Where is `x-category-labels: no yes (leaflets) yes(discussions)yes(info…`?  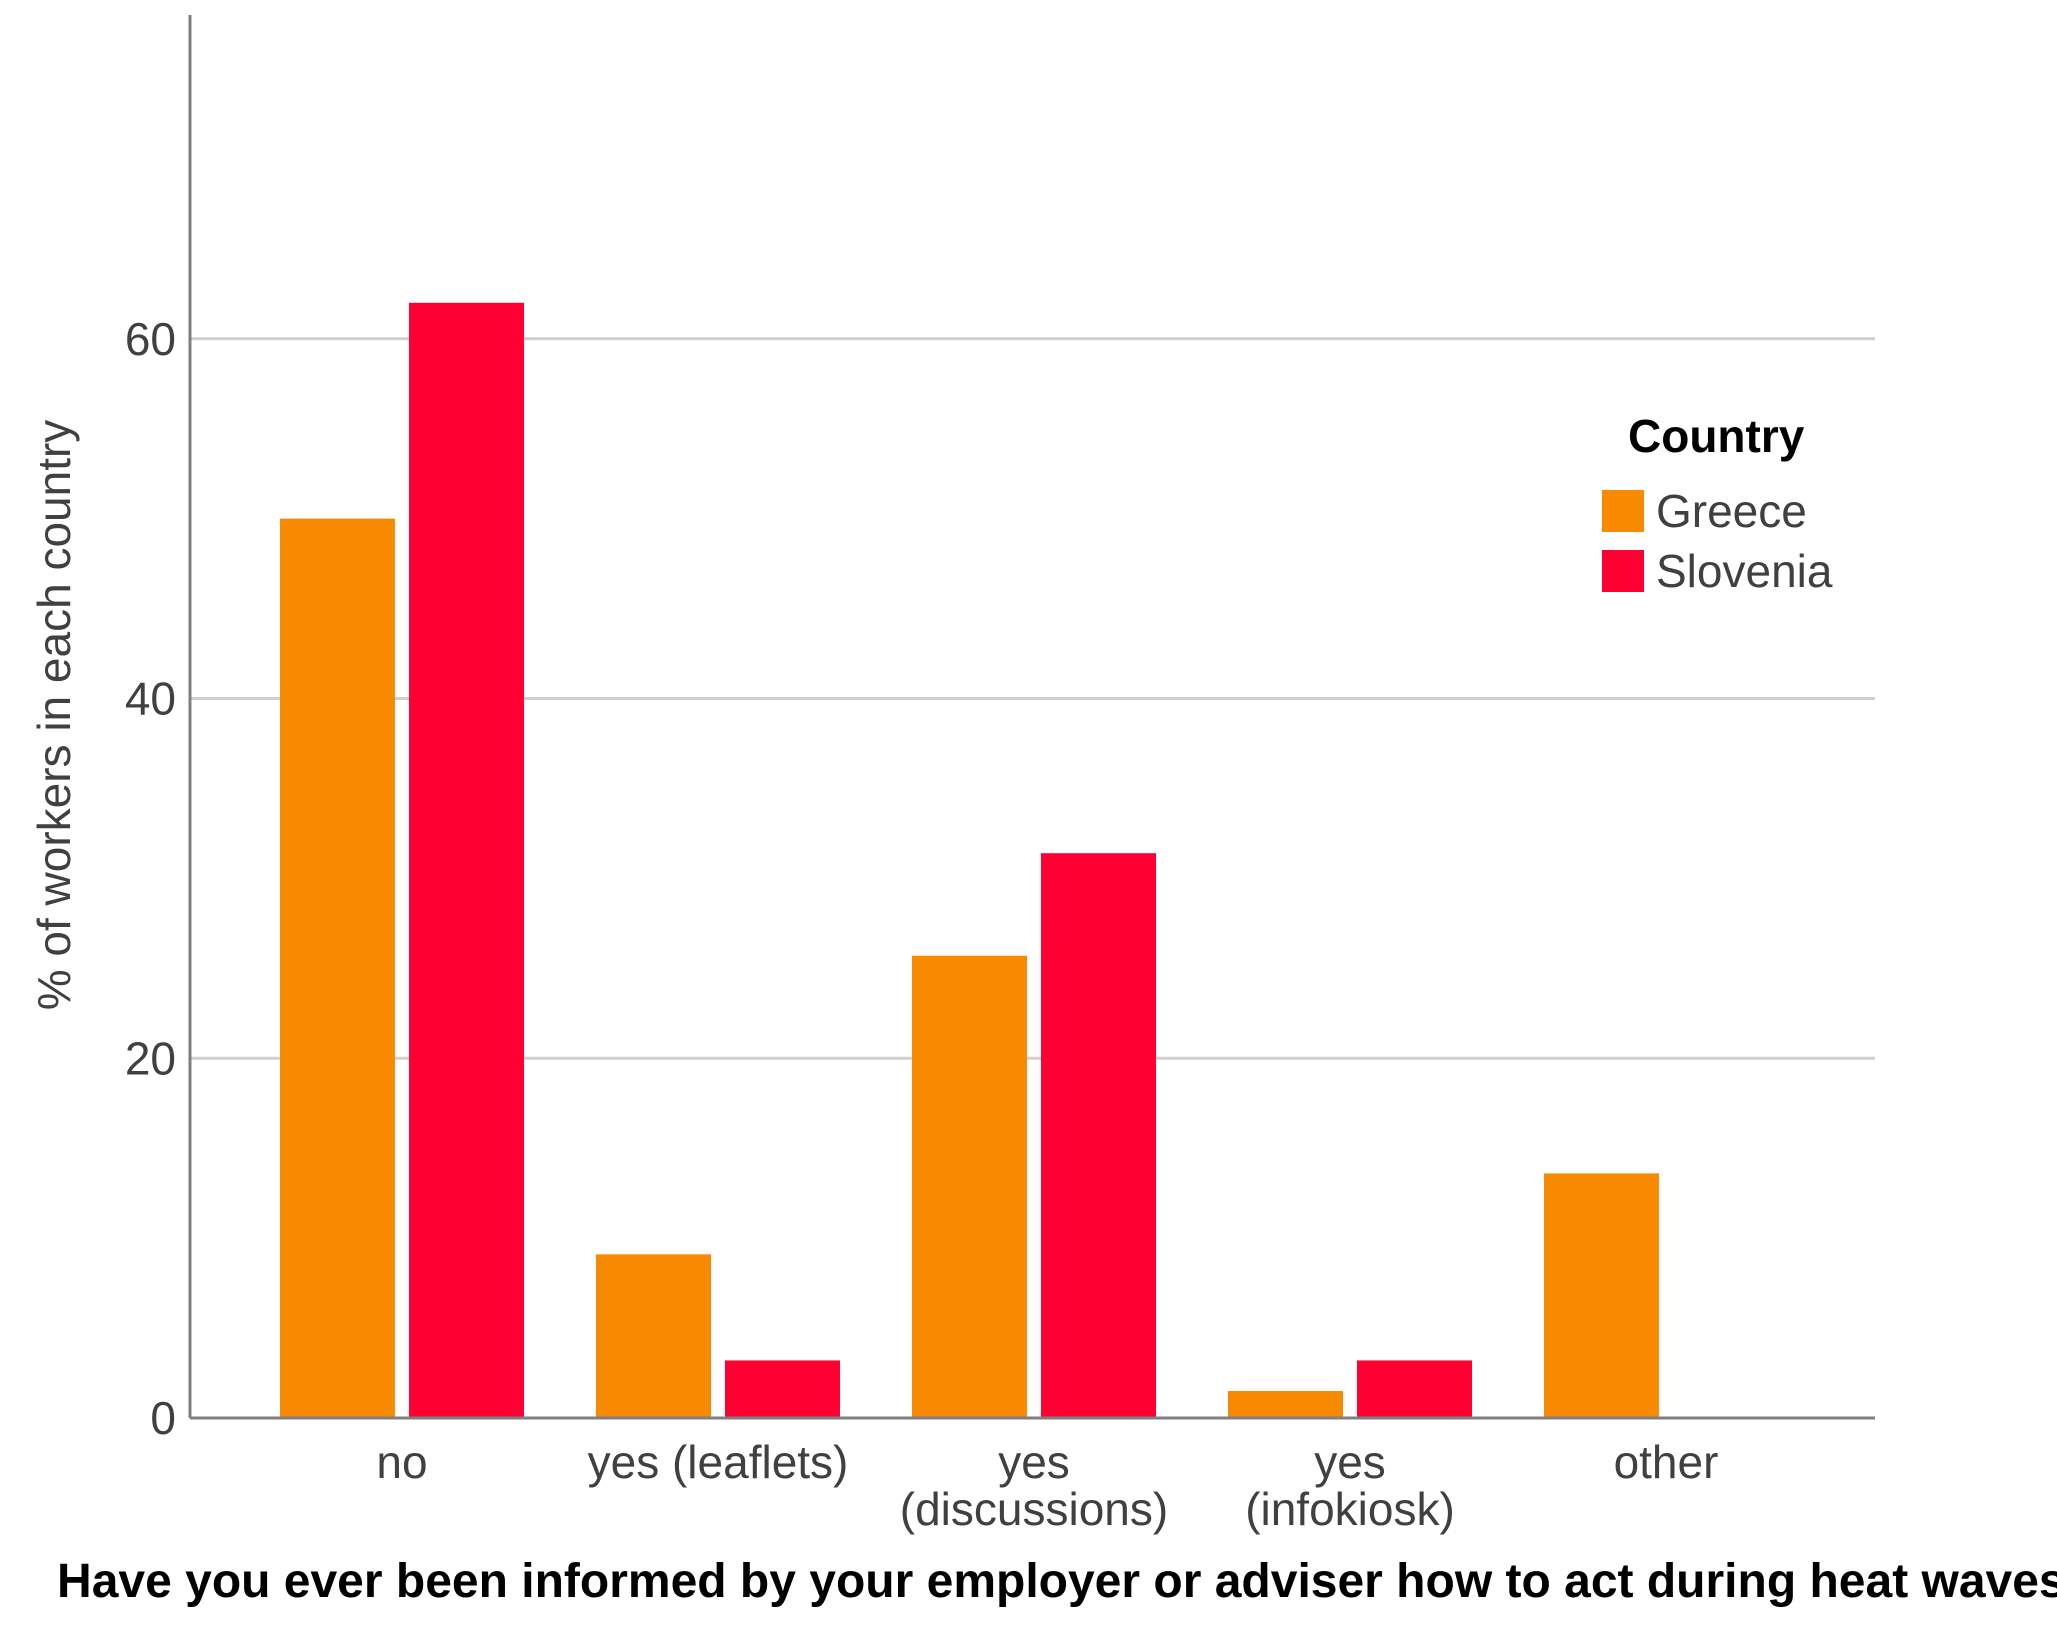
x-category-labels: no yes (leaflets) yes(discussions)yes(info… is located at coordinates (1047, 1485).